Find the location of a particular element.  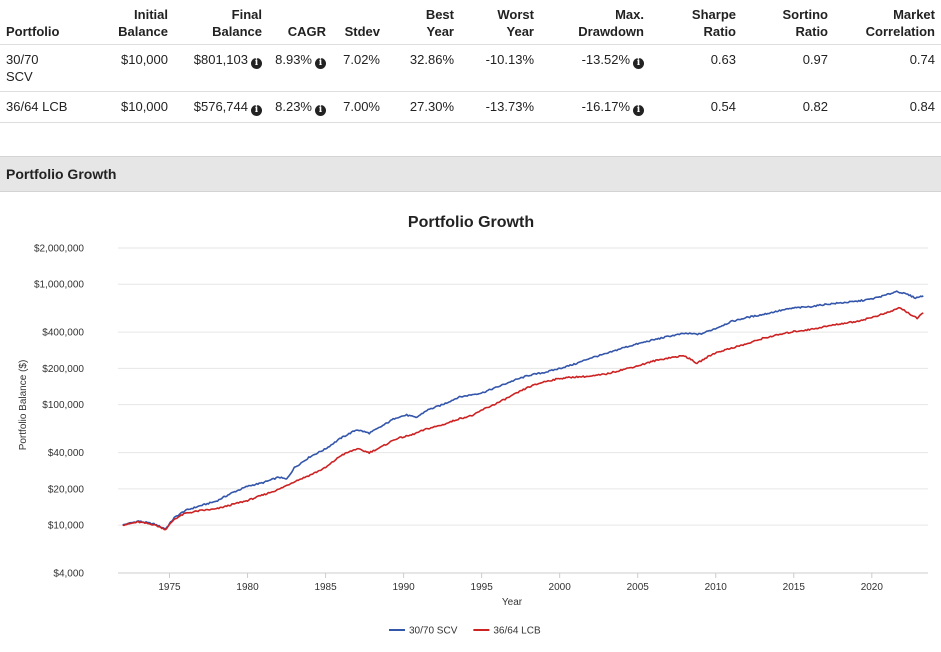

chart-title: Portfolio Growth is located at coordinates (471, 222).